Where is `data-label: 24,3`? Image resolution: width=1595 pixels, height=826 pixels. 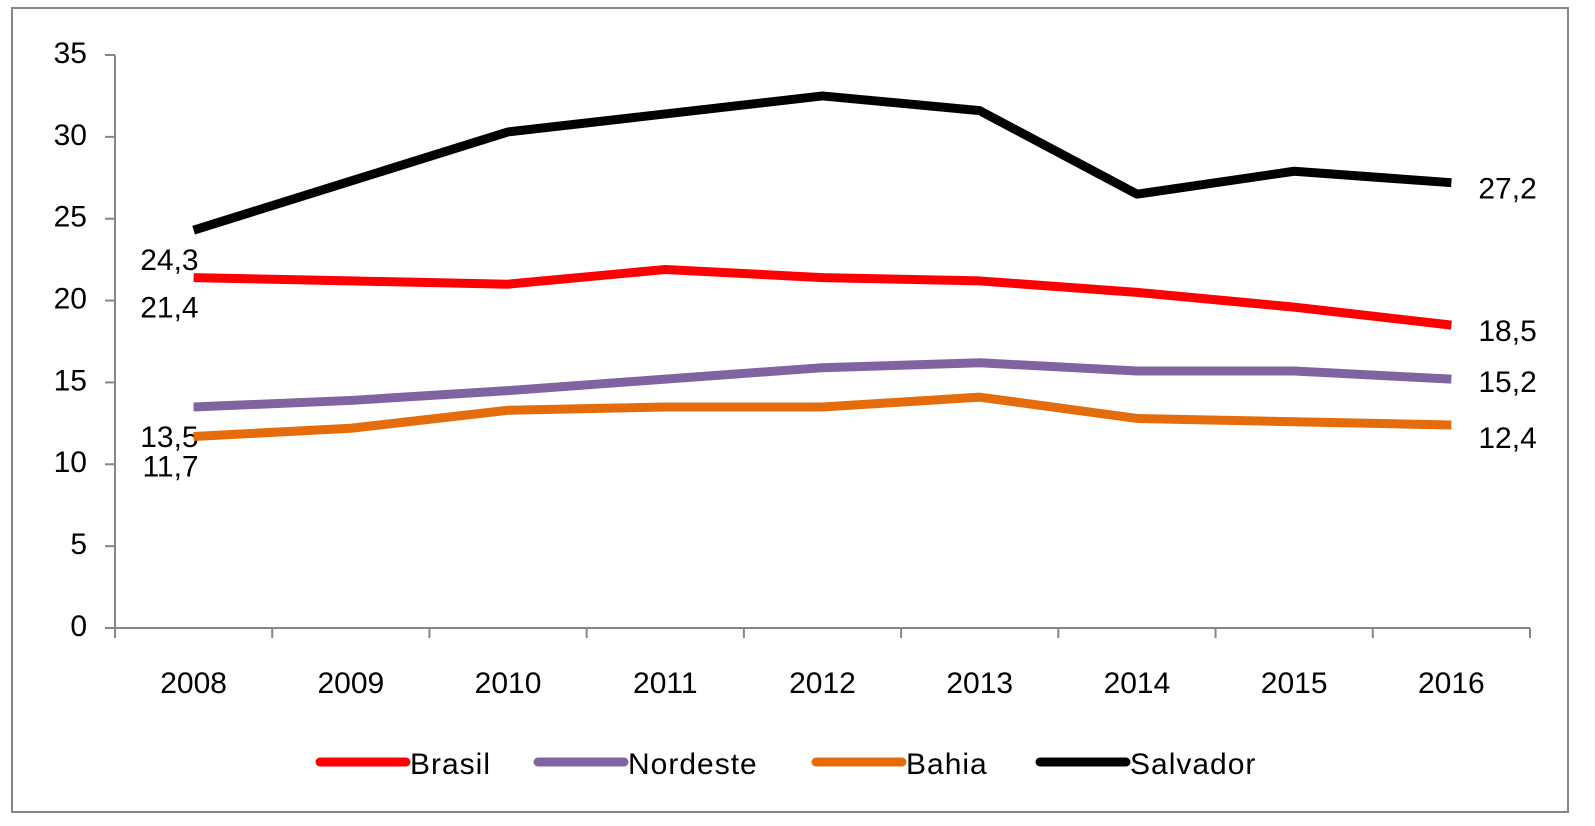
data-label: 24,3 is located at coordinates (169, 260).